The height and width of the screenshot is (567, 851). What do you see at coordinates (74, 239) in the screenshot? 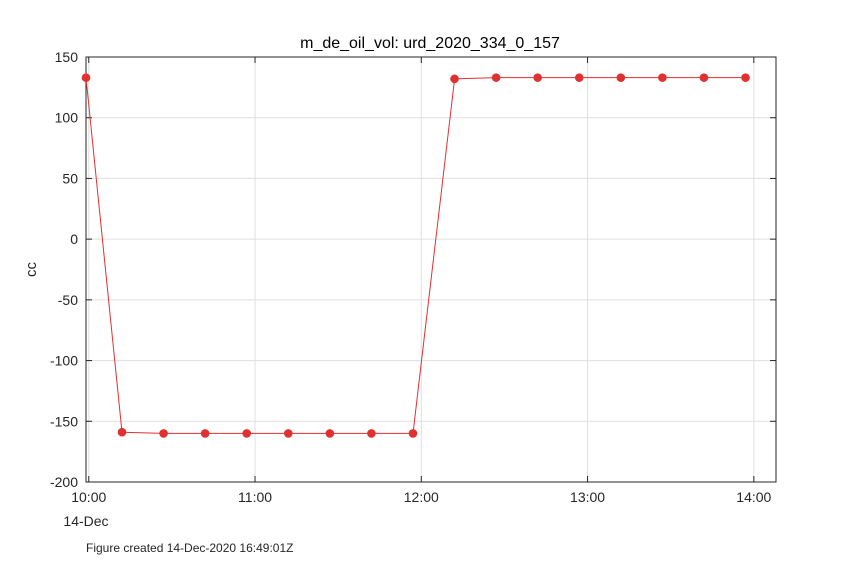
I see `y-tick-label: 0` at bounding box center [74, 239].